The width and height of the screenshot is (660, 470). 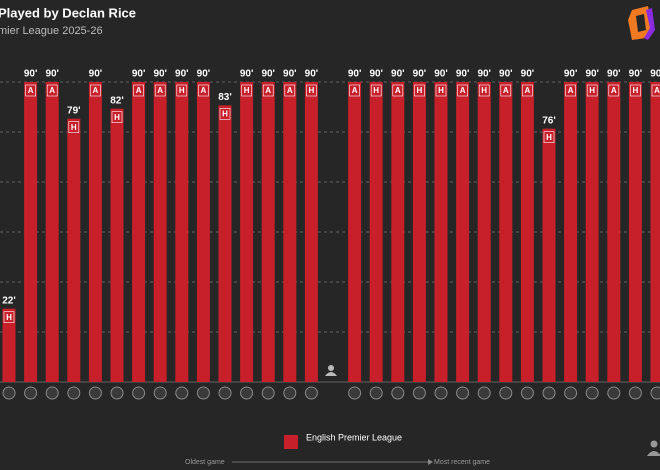 I want to click on logo, so click(x=641, y=23).